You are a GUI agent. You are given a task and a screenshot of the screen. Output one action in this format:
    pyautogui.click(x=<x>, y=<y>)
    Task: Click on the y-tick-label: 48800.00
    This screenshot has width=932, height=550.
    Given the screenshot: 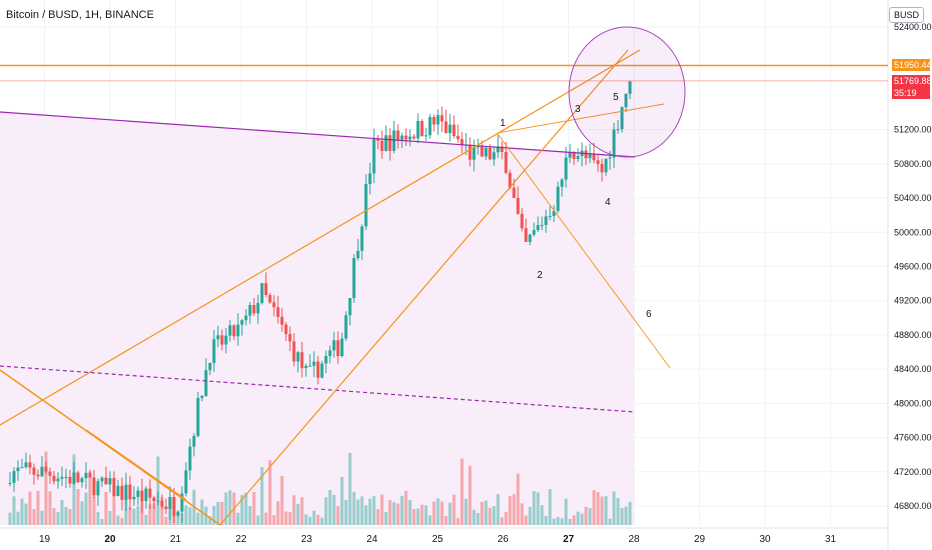 What is the action you would take?
    pyautogui.click(x=913, y=335)
    